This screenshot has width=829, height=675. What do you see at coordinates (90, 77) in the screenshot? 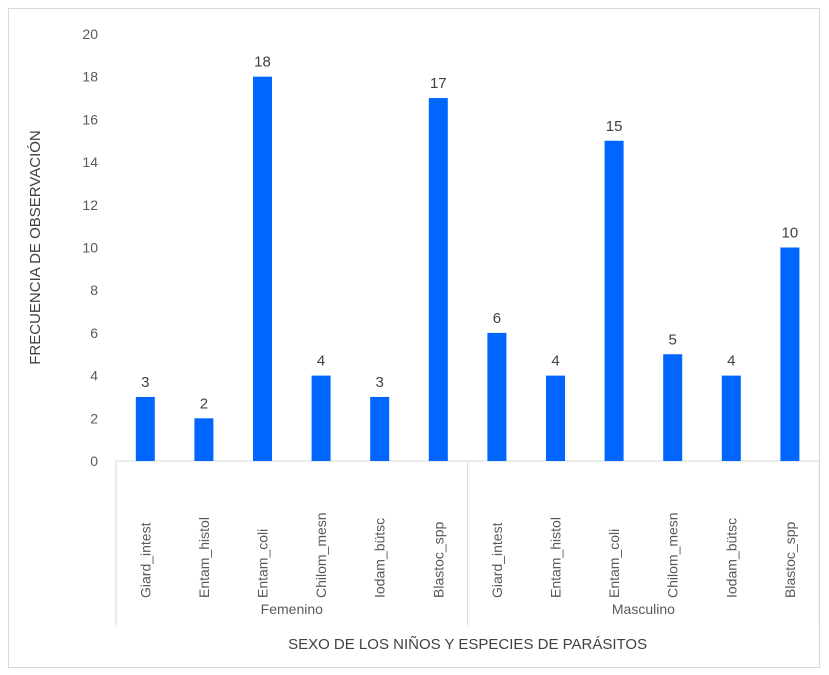
I see `y-tick-label: 18` at bounding box center [90, 77].